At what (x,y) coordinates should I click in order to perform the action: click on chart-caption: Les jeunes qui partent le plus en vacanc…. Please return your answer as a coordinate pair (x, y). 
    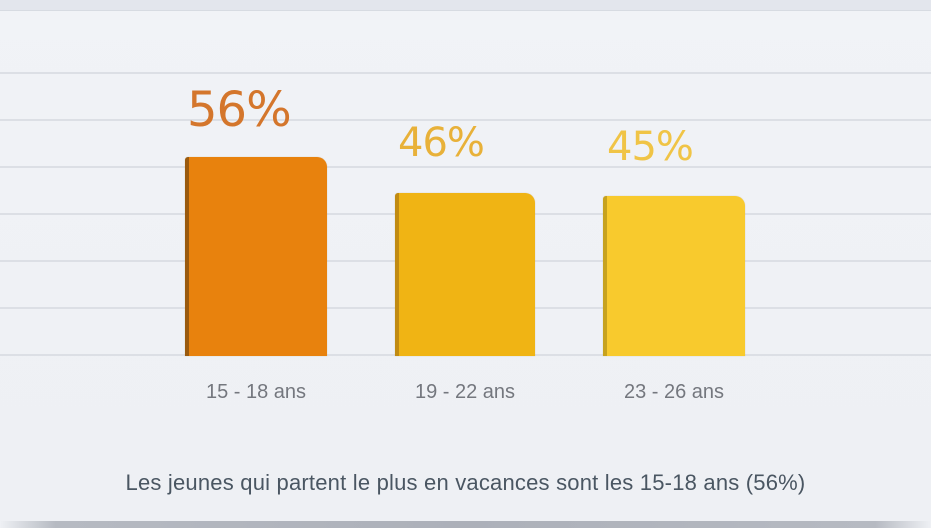
    Looking at the image, I should click on (465, 482).